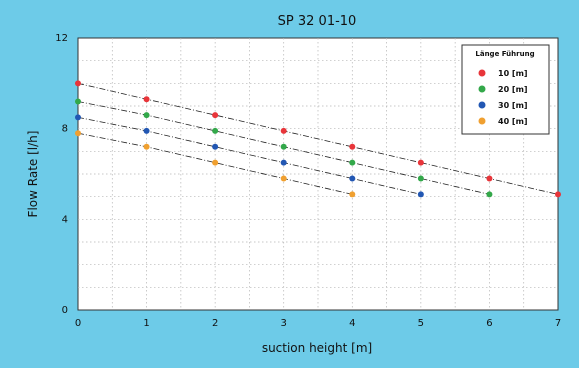  Describe the element at coordinates (33, 174) in the screenshot. I see `y-axis-label: Flow Rate [l/h]` at that location.